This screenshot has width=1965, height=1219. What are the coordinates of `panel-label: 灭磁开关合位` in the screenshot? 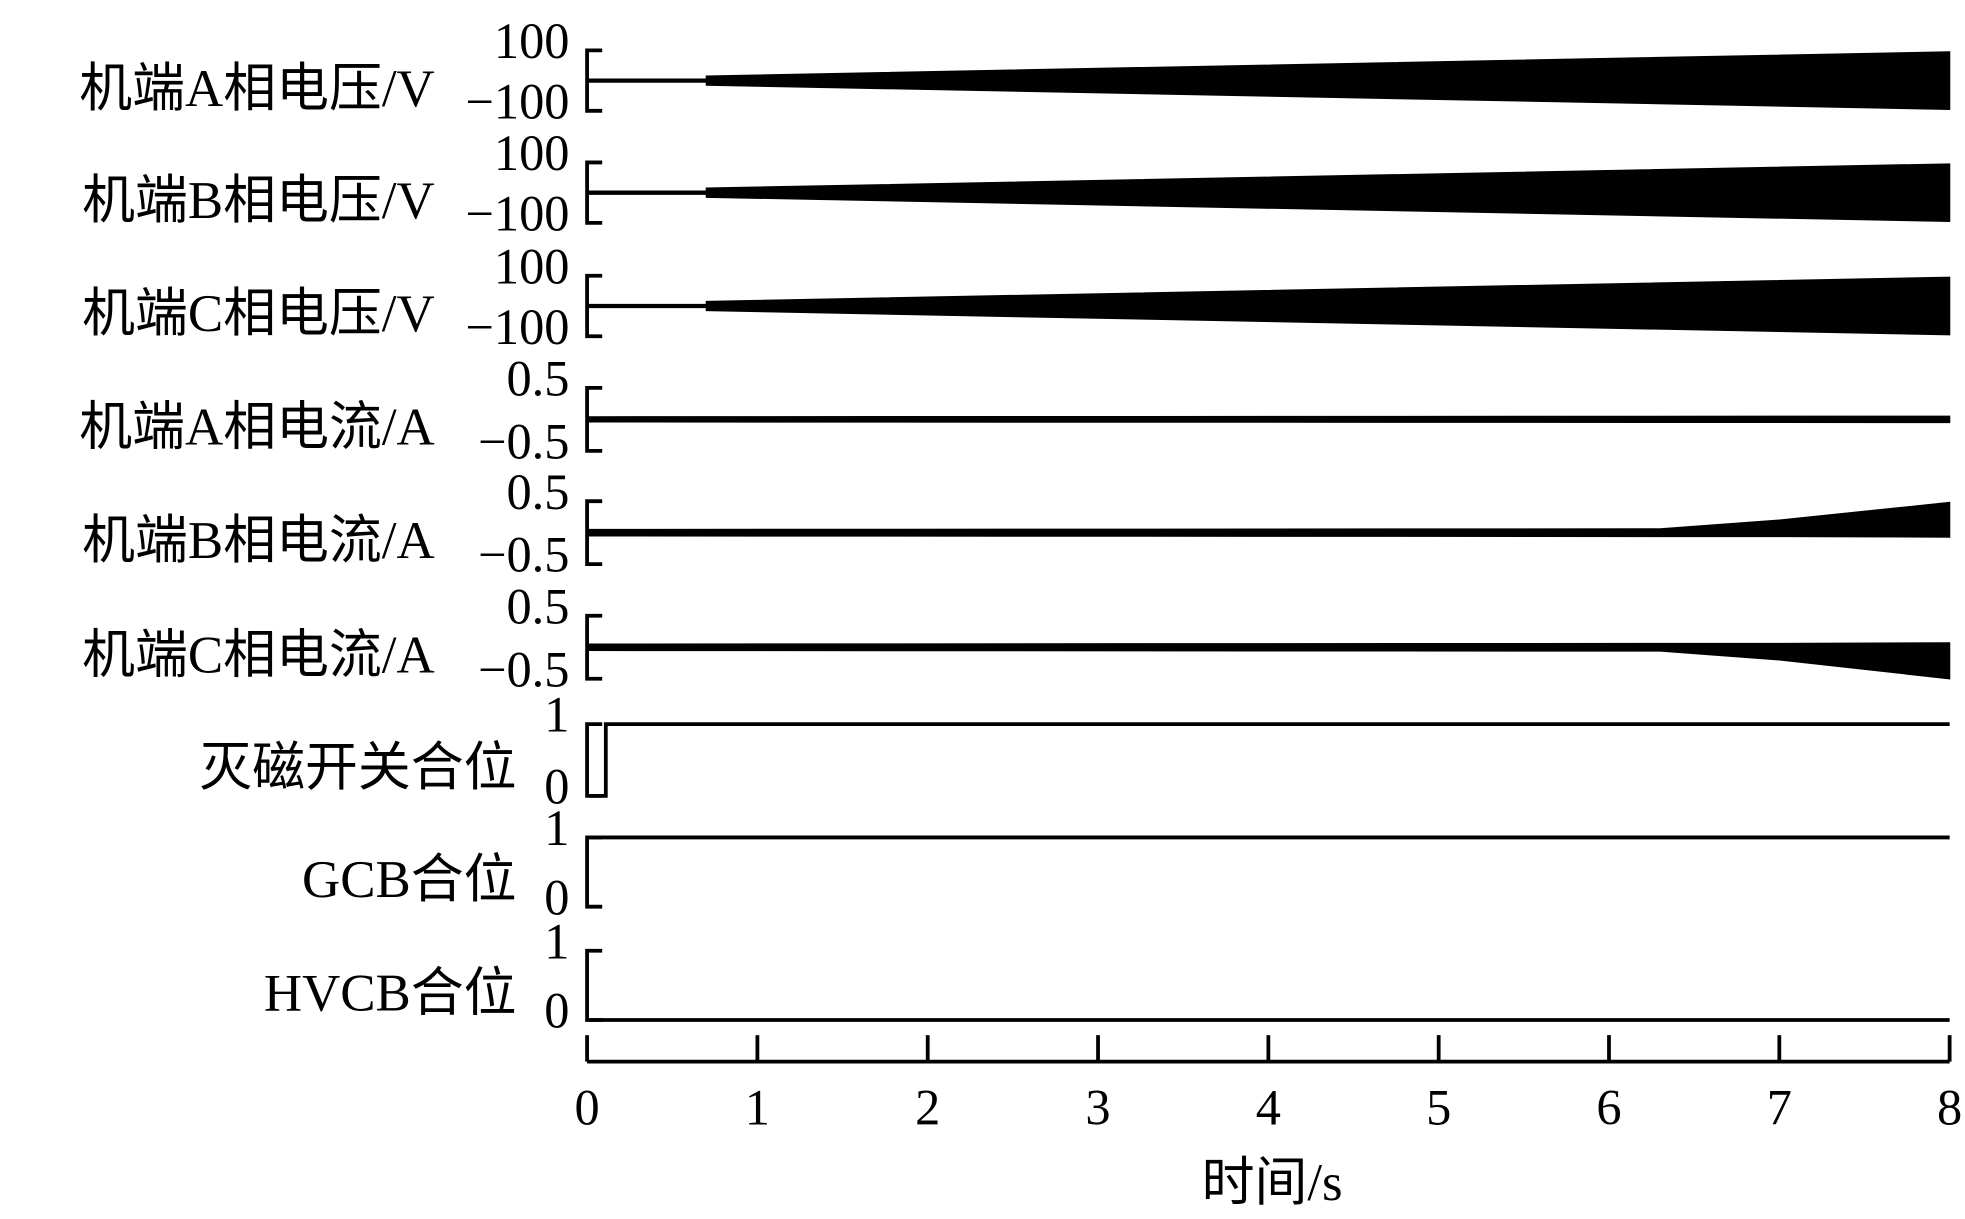 It's located at (357, 768).